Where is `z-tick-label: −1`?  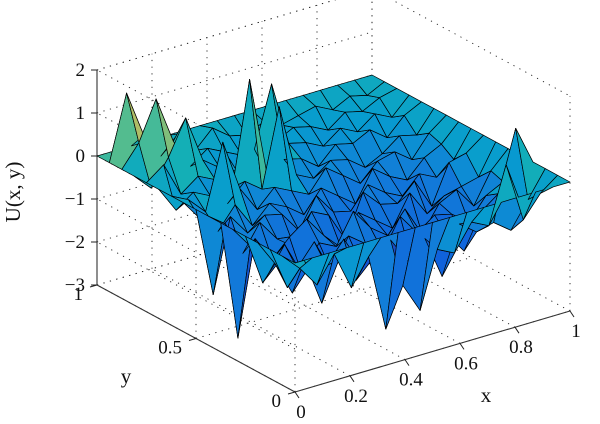
z-tick-label: −1 is located at coordinates (75, 199).